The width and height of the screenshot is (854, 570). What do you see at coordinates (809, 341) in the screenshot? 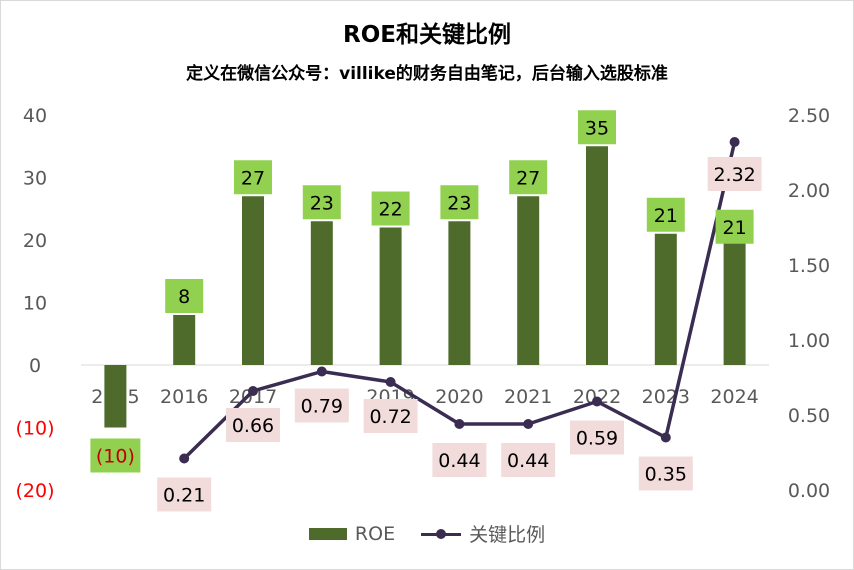
I see `y-right-tick-label: 1.00` at bounding box center [809, 341].